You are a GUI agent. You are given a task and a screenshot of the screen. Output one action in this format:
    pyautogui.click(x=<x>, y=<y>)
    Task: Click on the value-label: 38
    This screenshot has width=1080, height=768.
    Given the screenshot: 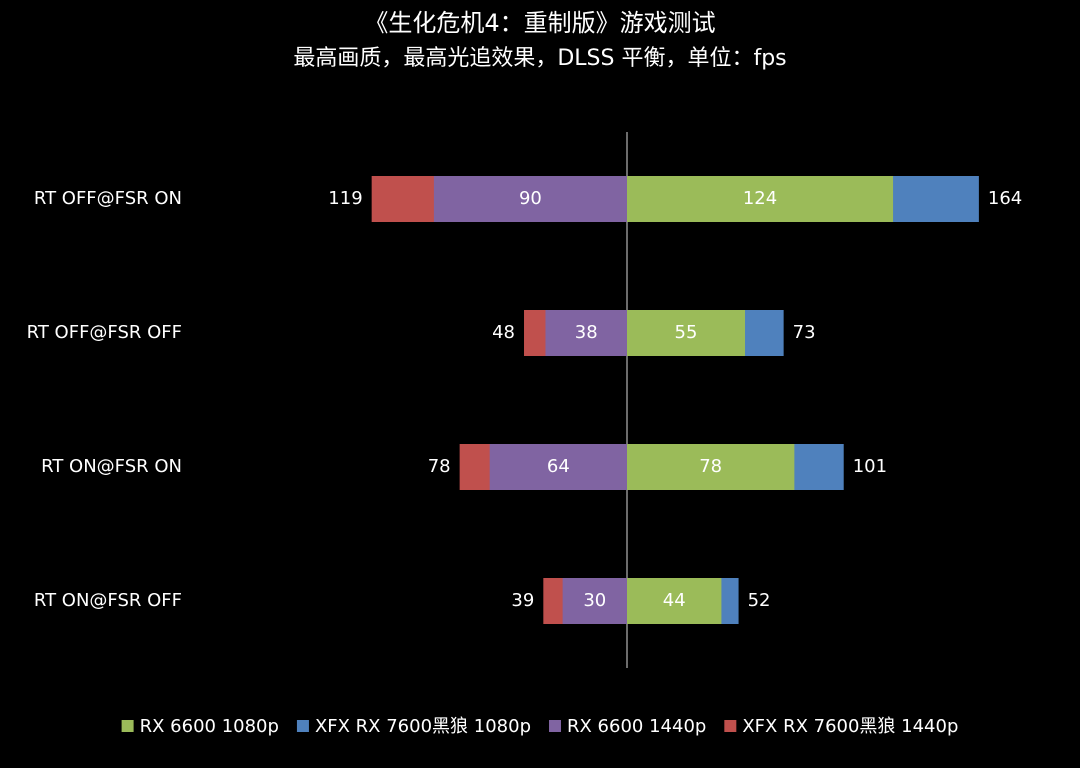 What is the action you would take?
    pyautogui.click(x=586, y=332)
    